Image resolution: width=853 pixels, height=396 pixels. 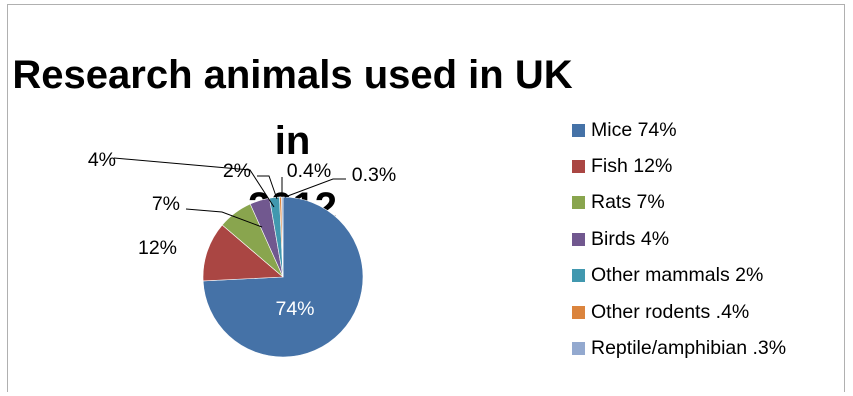 I want to click on data-label: 4%, so click(x=102, y=160).